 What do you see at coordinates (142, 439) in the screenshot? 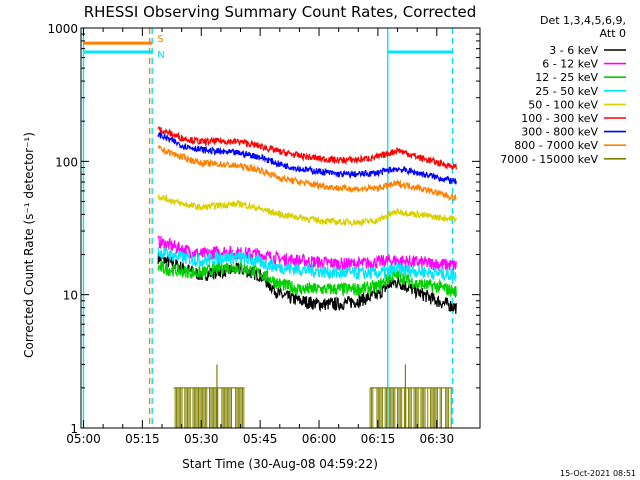
I see `x-tick-label: 05:15` at bounding box center [142, 439].